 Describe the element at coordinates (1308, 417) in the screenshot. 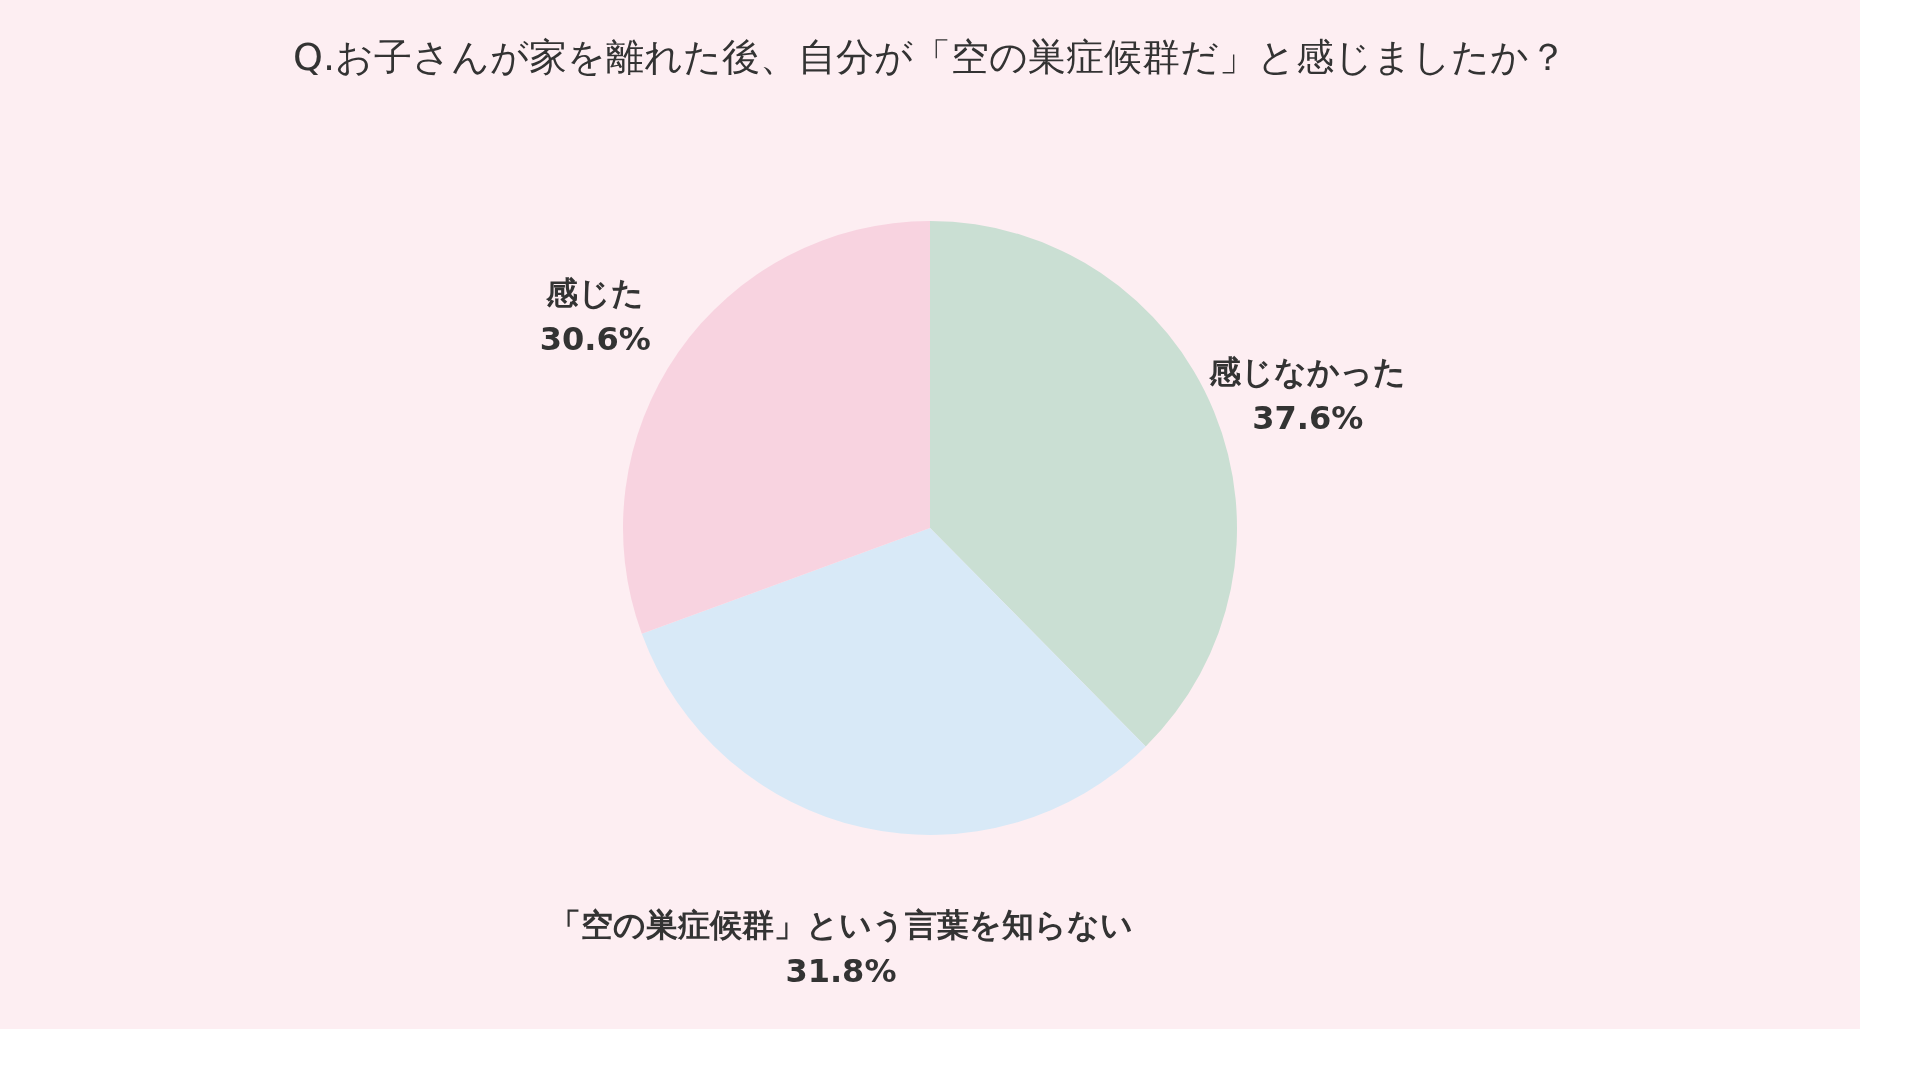

I see `data-label: 37.6%` at that location.